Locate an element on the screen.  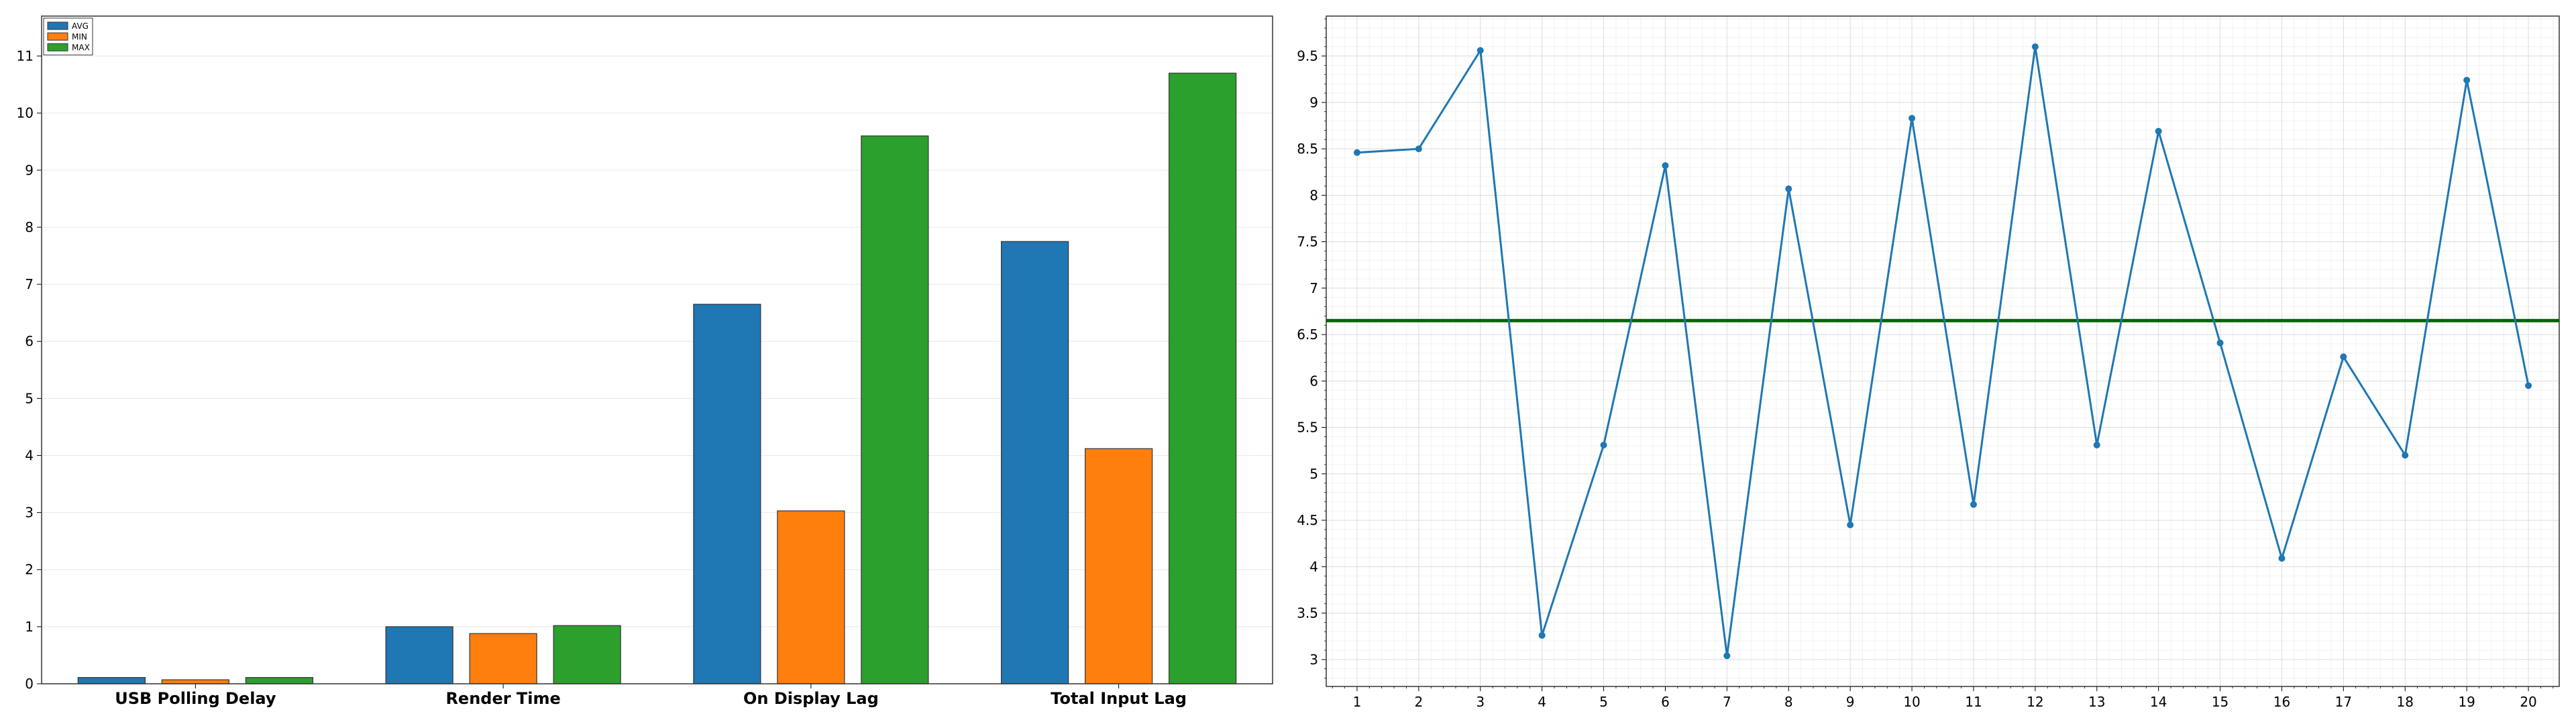
x-tick-label: 7 is located at coordinates (1727, 702).